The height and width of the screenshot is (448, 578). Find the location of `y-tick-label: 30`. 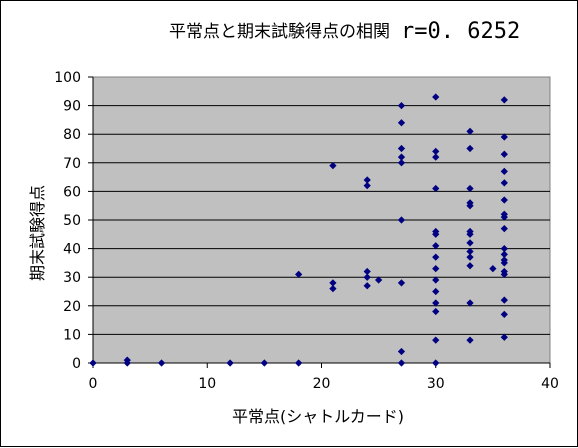

y-tick-label: 30 is located at coordinates (72, 278).